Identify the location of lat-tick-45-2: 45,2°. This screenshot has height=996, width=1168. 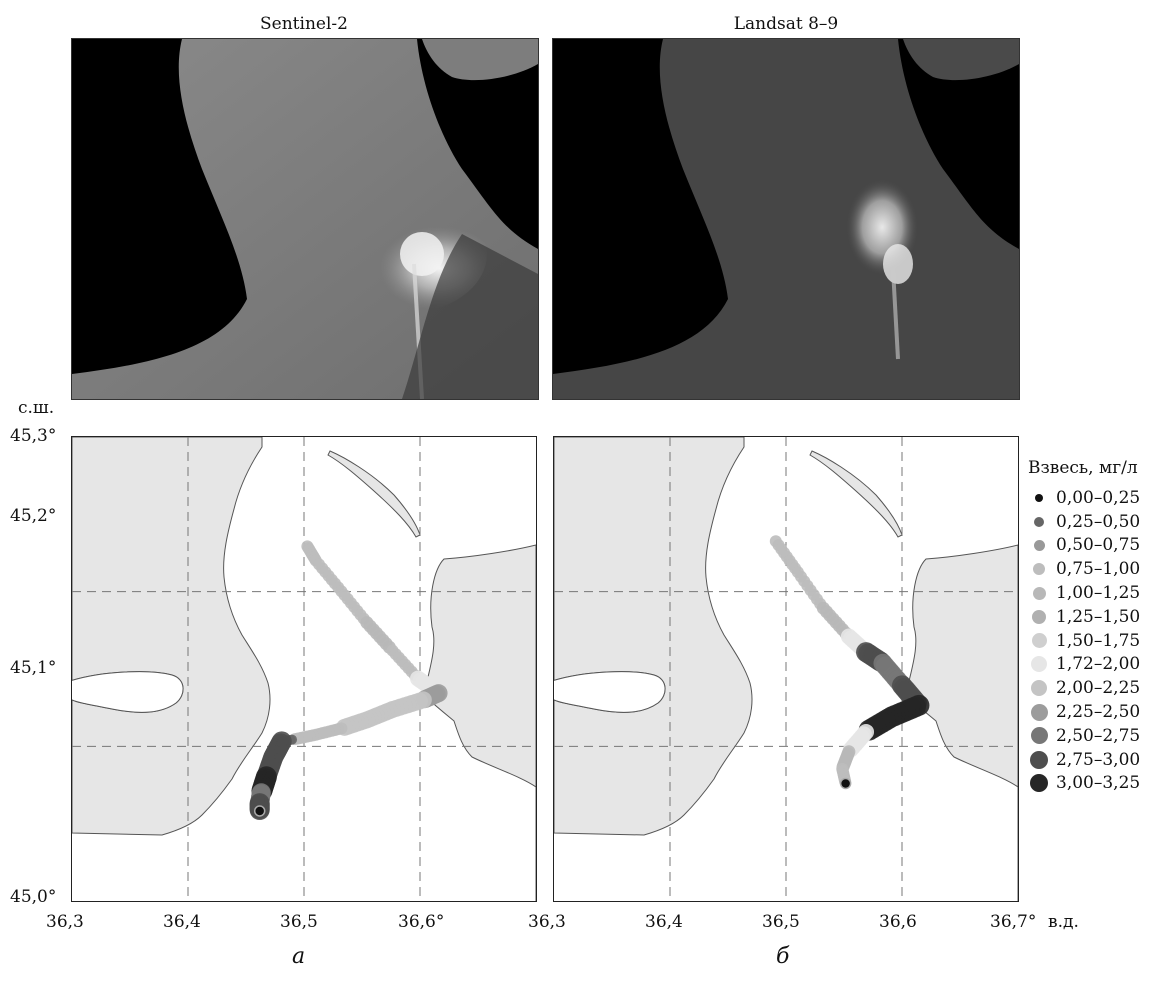
(33, 516).